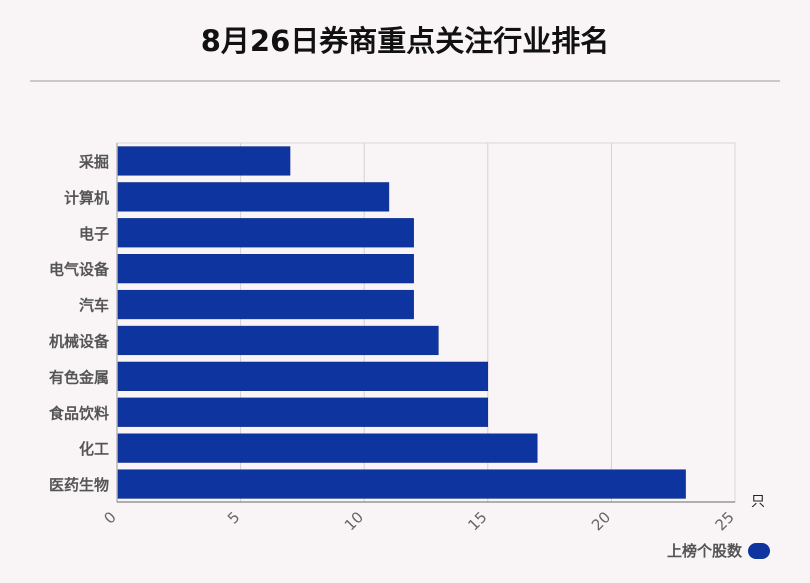  I want to click on category-label-6: 有色金属, so click(79, 377).